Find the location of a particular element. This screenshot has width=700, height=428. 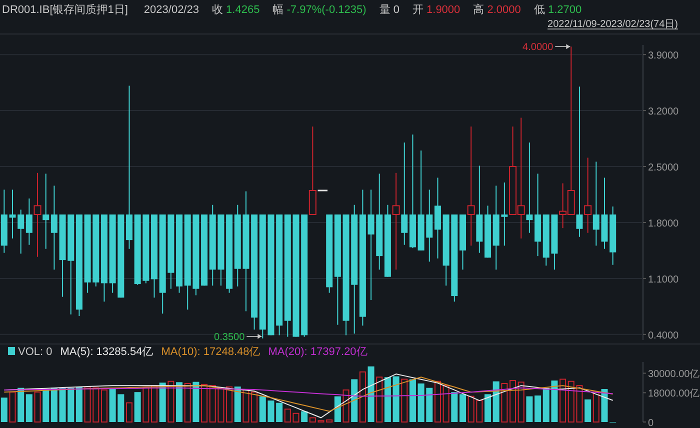

y-tick-label: 0.4000 is located at coordinates (664, 336).